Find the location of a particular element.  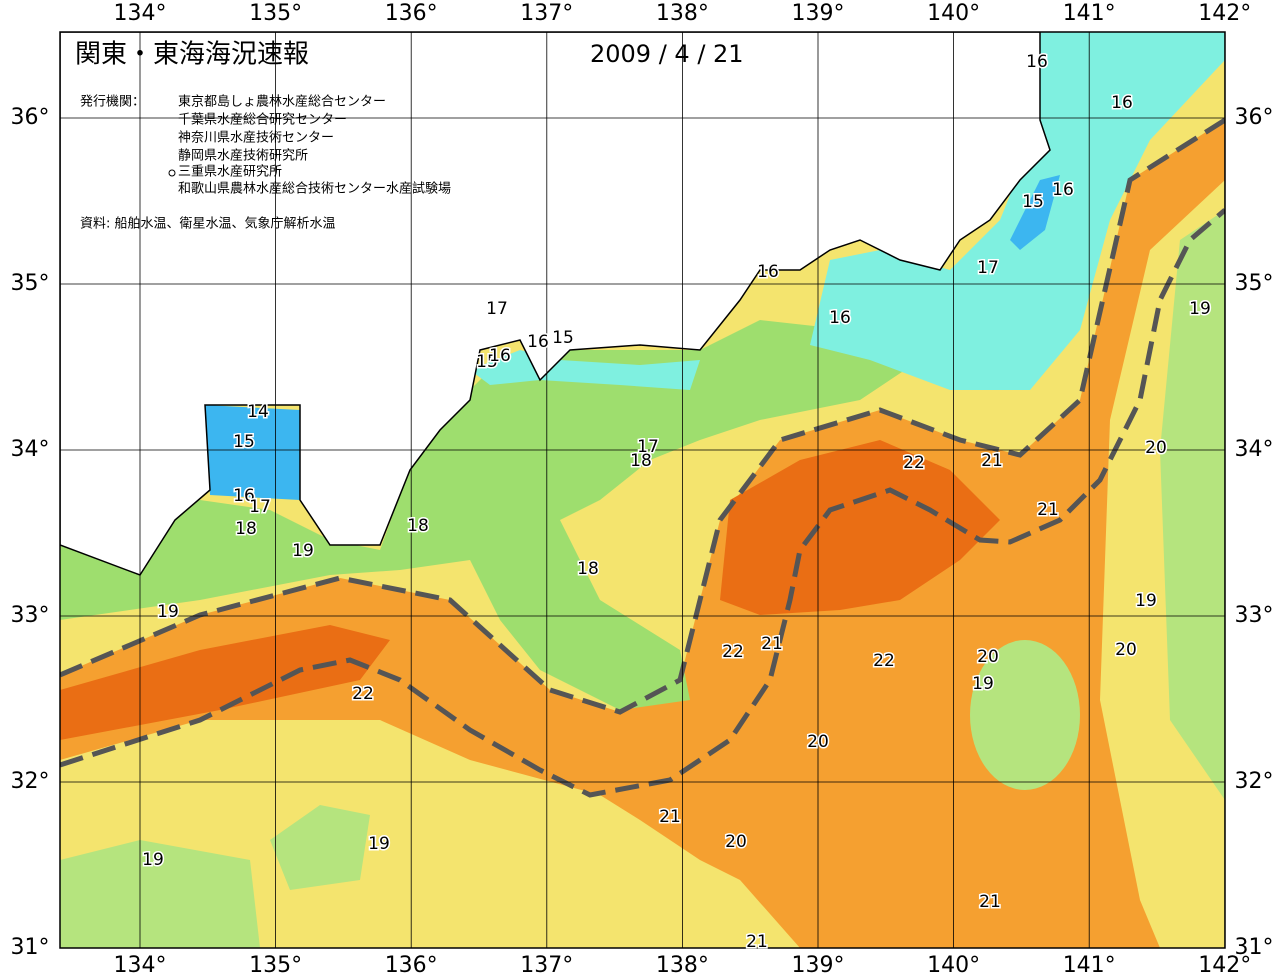

publisher: 和歌山県農林水産総合技術センター水産試験場 is located at coordinates (314, 189).